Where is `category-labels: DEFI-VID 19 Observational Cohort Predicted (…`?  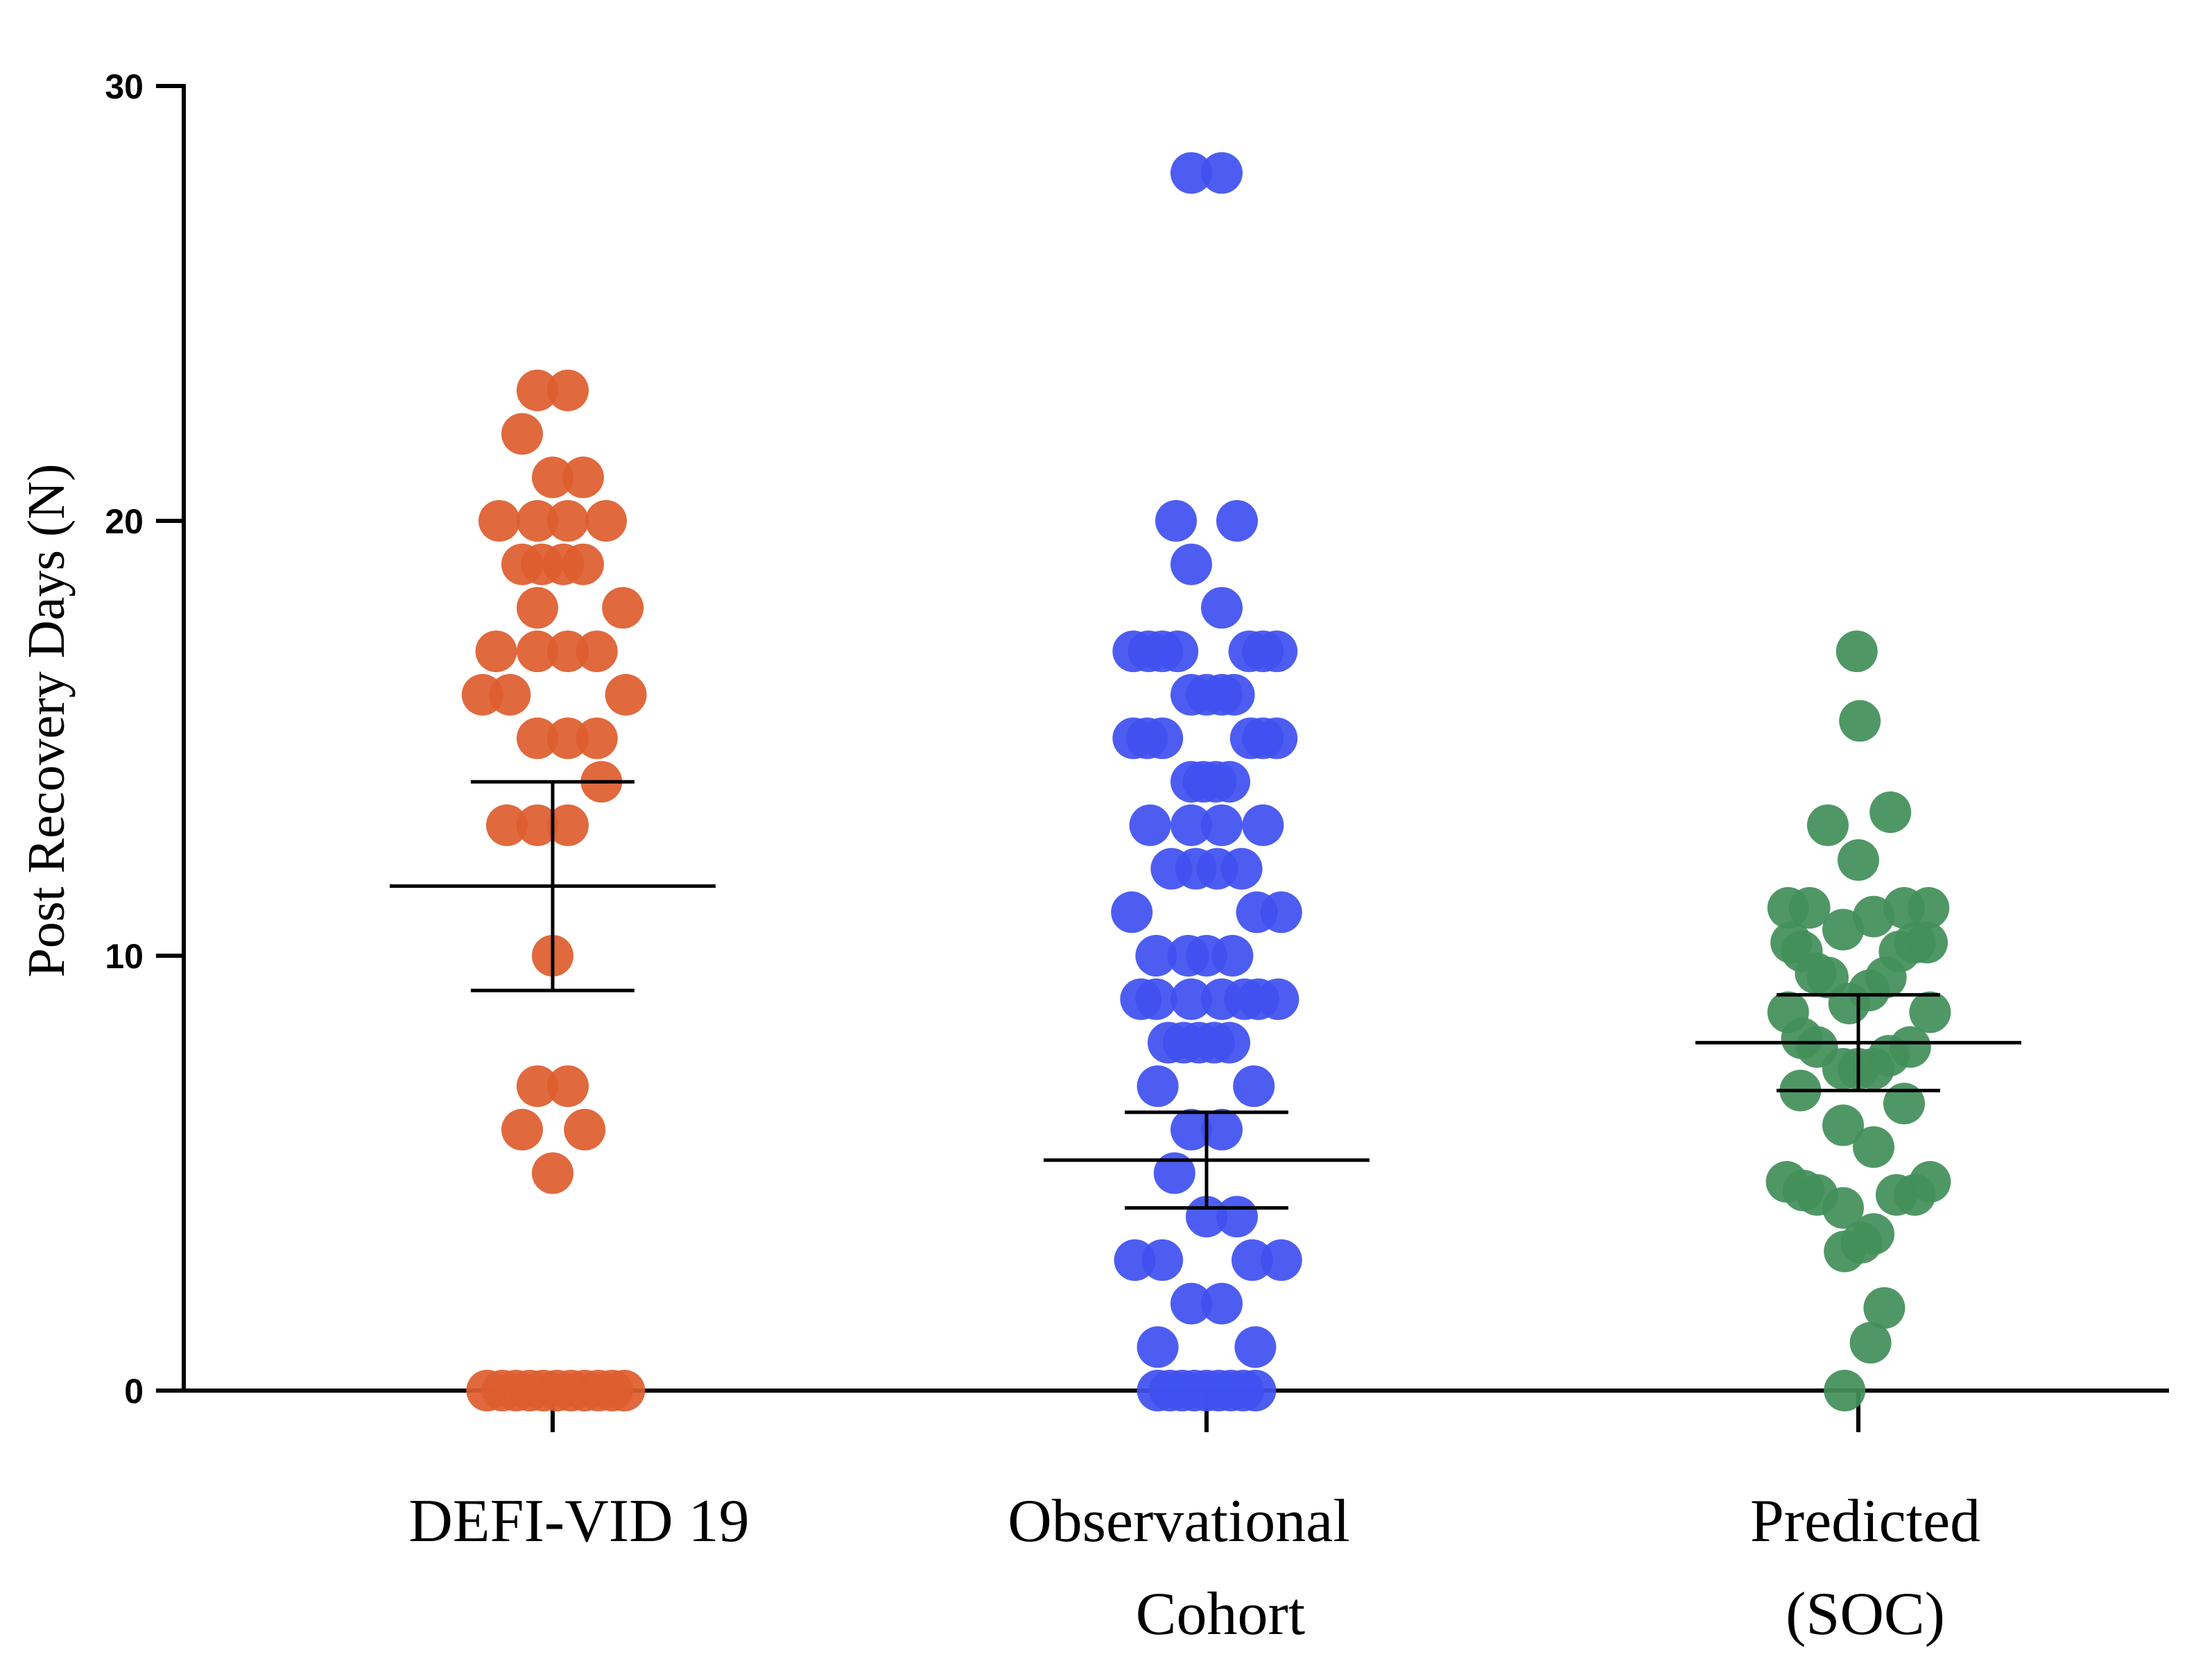
category-labels: DEFI-VID 19 Observational Cohort Predicted (… is located at coordinates (1194, 1568).